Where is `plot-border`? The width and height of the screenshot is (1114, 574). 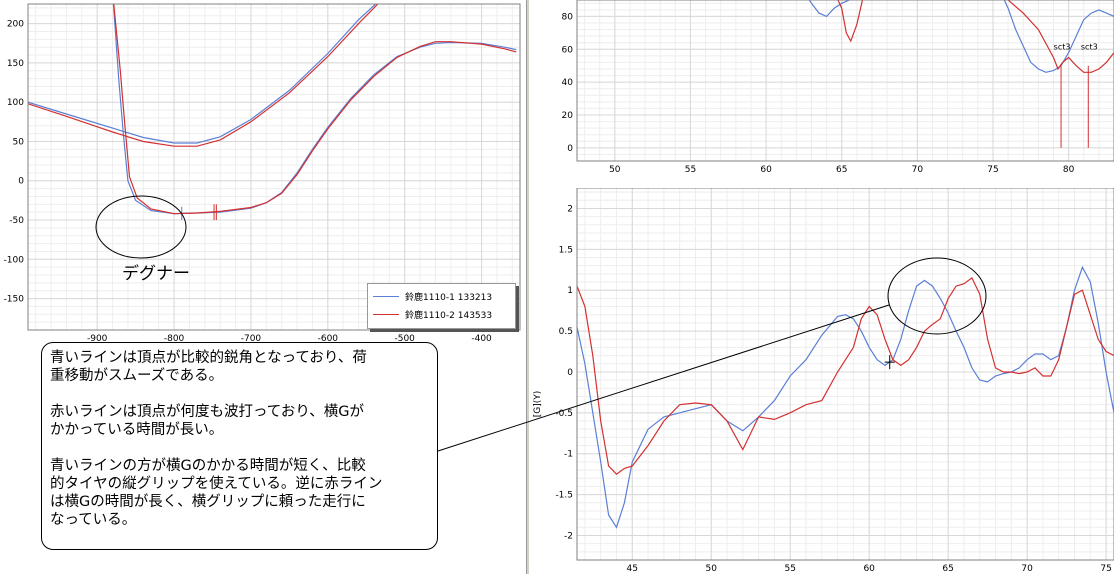
plot-border is located at coordinates (845, 81).